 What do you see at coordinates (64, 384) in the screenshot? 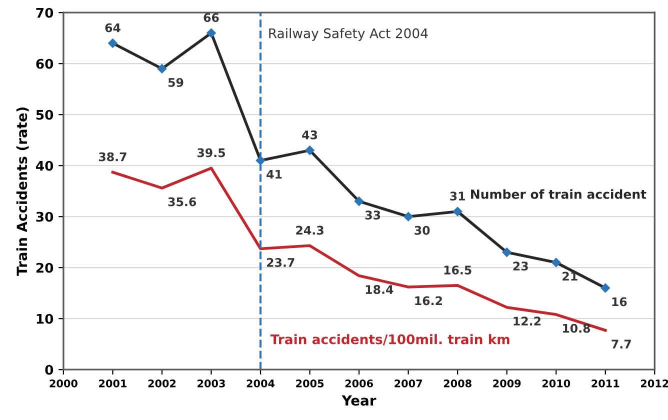
I see `x-tick-label: 2000` at bounding box center [64, 384].